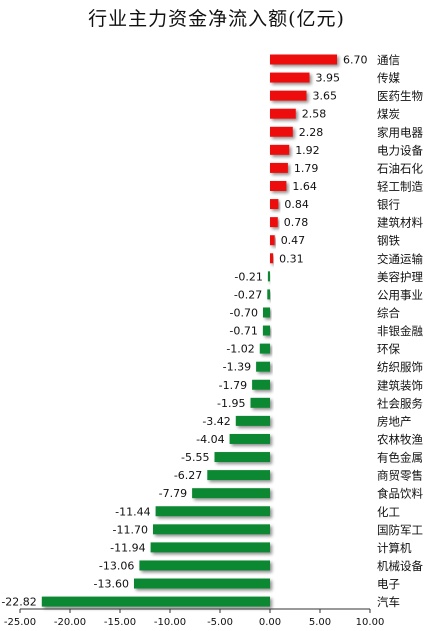 The width and height of the screenshot is (433, 631). I want to click on category-label-24: 商贸零售, so click(400, 476).